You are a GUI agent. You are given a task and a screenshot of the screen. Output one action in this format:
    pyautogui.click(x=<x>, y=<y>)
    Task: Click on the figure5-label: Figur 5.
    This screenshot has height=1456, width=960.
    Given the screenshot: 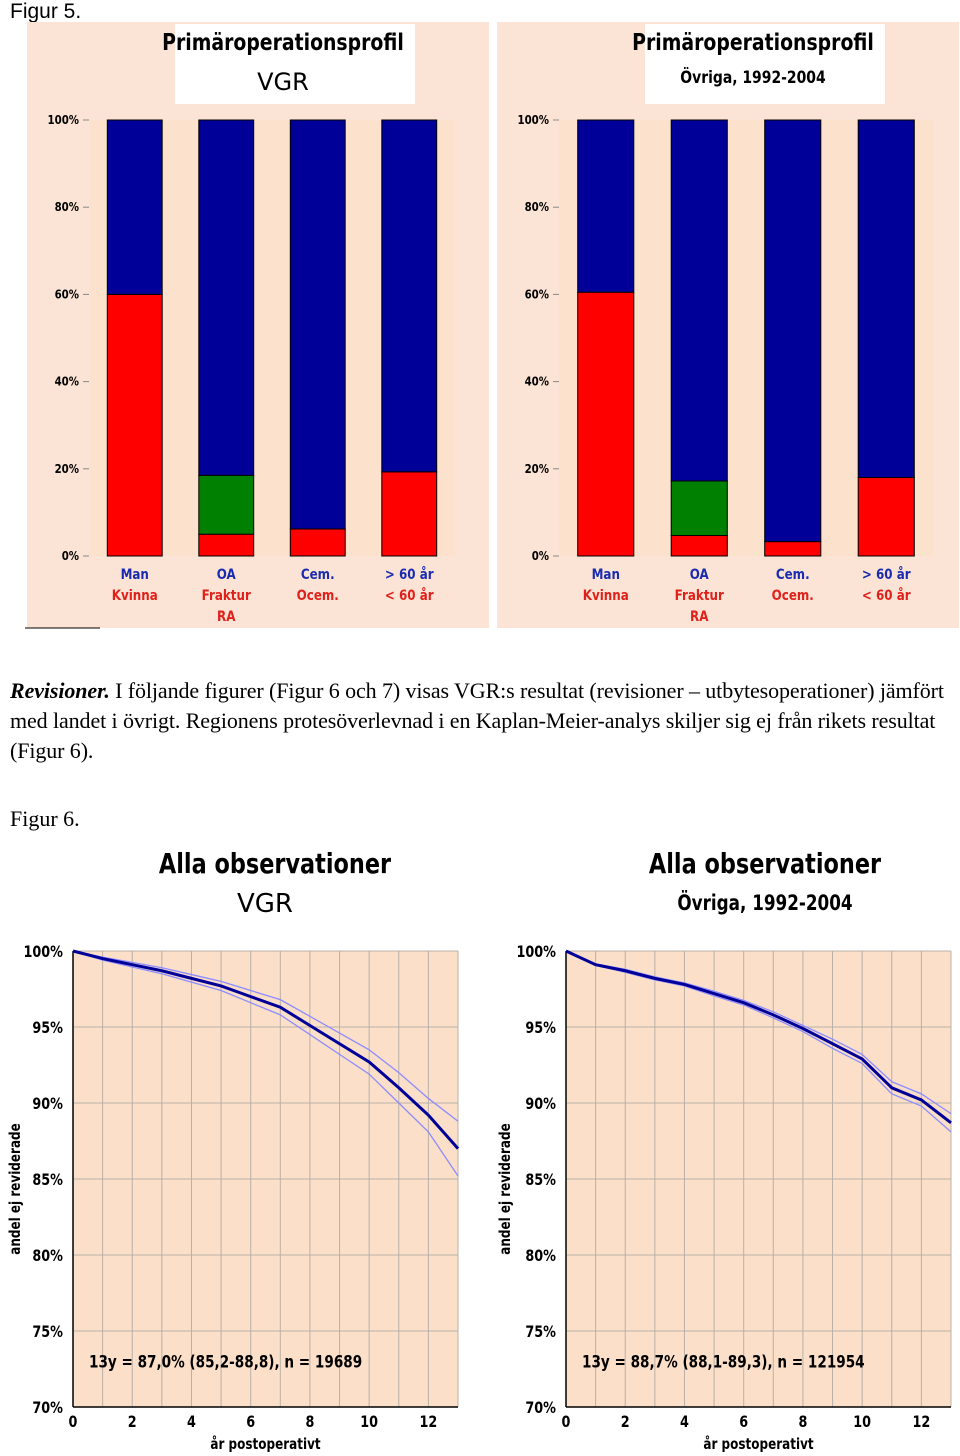 What is the action you would take?
    pyautogui.click(x=46, y=11)
    